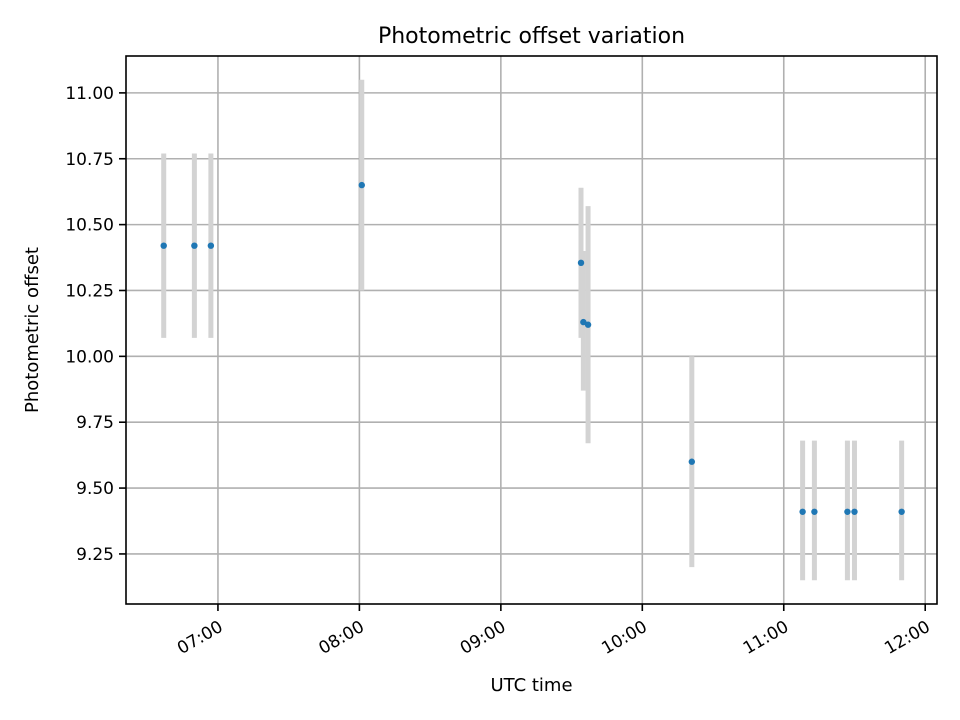 The height and width of the screenshot is (720, 960). Describe the element at coordinates (200, 638) in the screenshot. I see `x-tick-label: 07:00` at that location.